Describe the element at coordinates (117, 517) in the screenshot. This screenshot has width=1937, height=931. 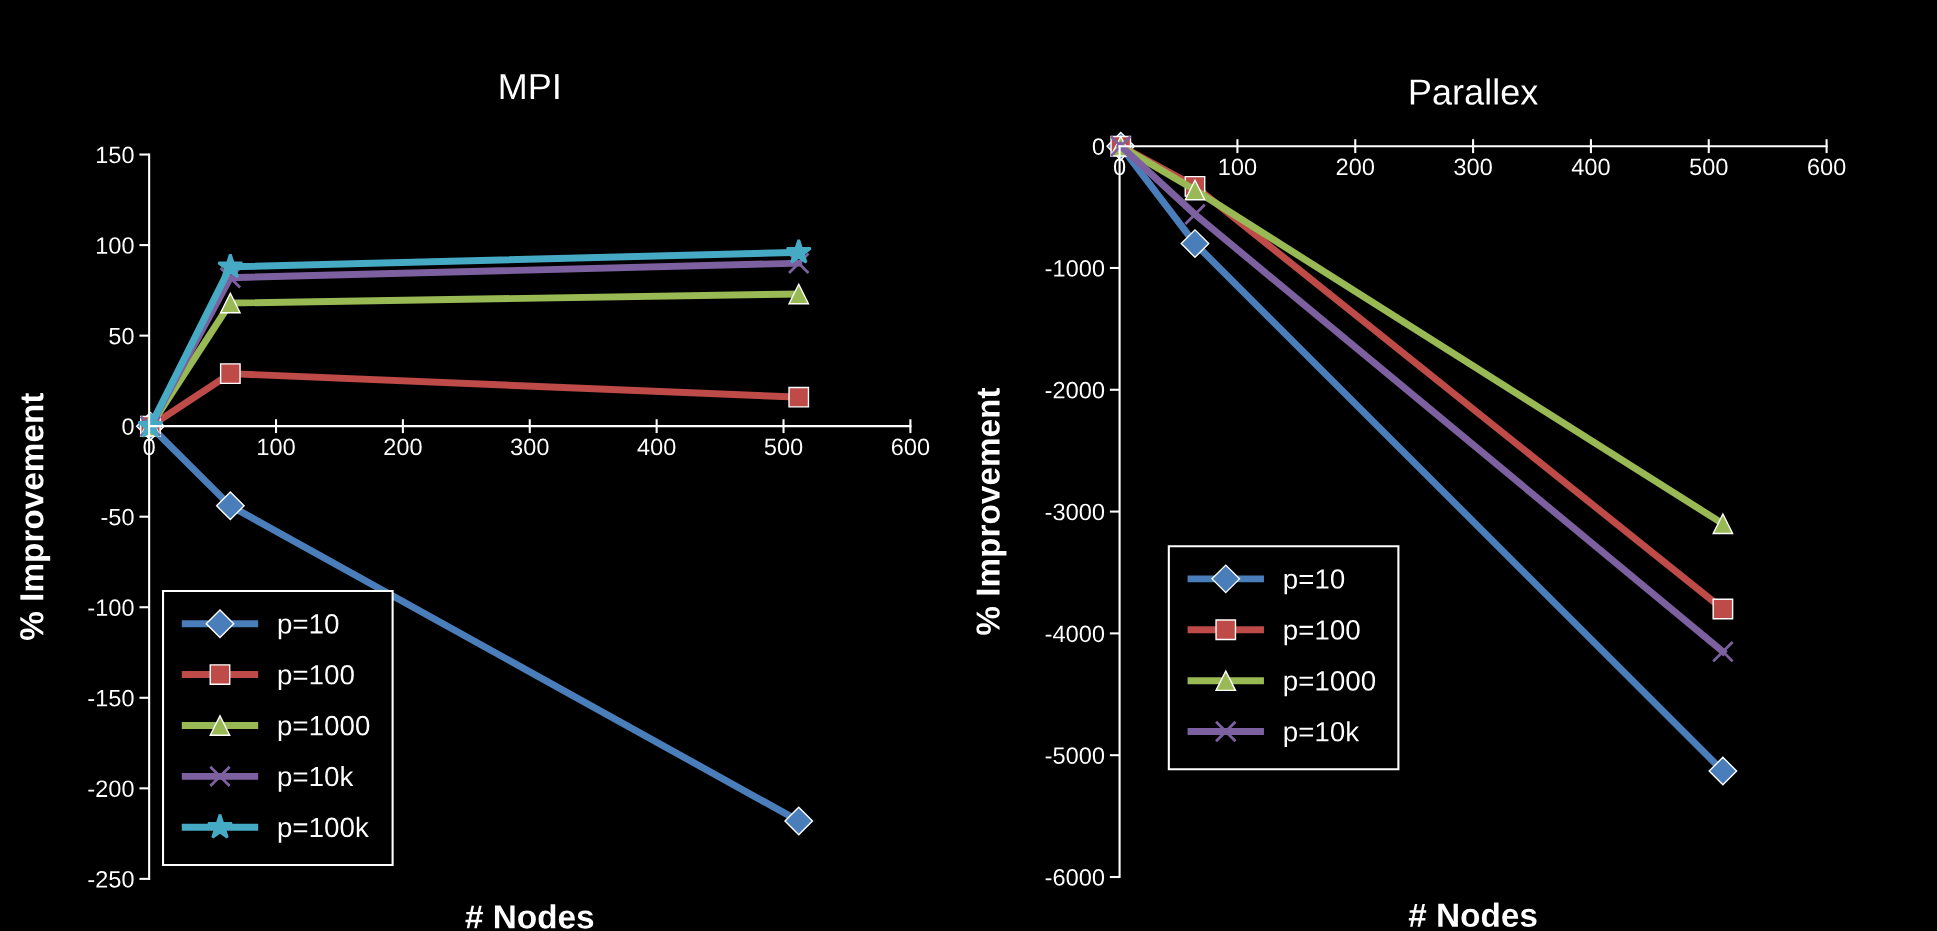
I see `y-tick-label: -50` at that location.